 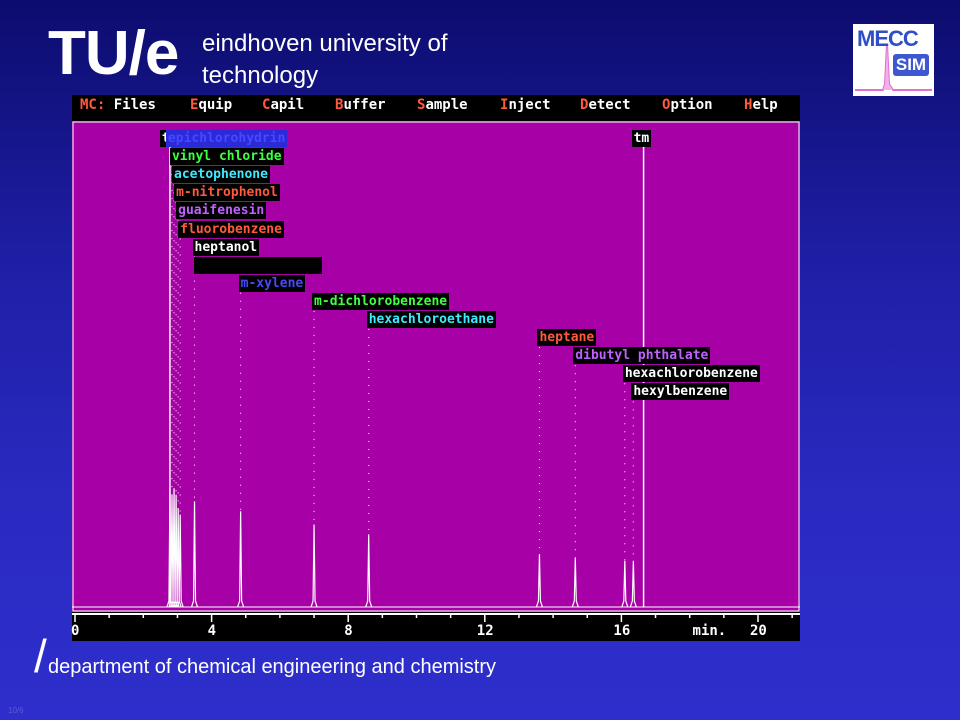 I want to click on menu-hotkey: H, so click(x=748, y=105).